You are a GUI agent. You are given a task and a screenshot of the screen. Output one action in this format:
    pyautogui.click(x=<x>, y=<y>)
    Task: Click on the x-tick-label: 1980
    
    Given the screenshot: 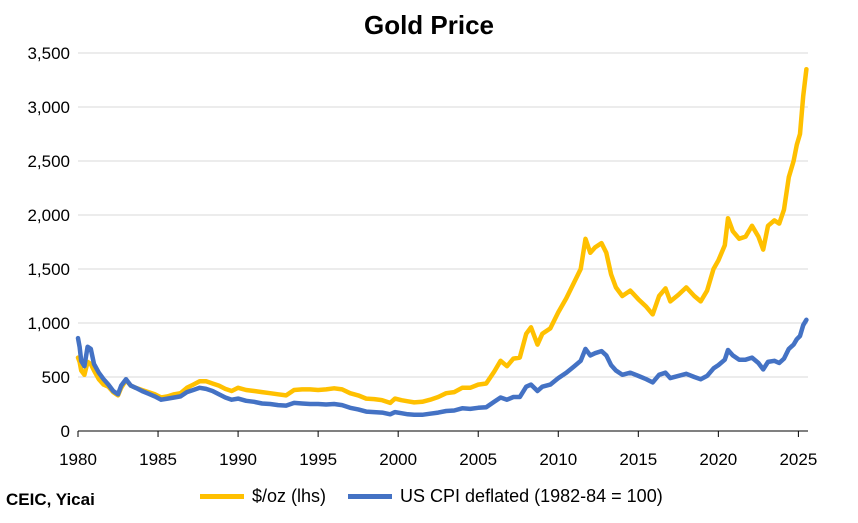 What is the action you would take?
    pyautogui.click(x=78, y=459)
    